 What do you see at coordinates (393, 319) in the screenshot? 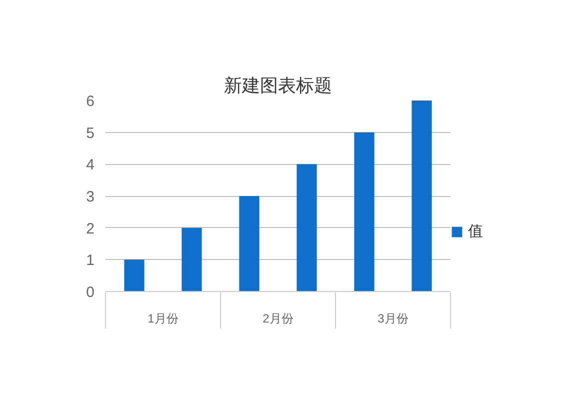
I see `x-tick-label: 3月份` at bounding box center [393, 319].